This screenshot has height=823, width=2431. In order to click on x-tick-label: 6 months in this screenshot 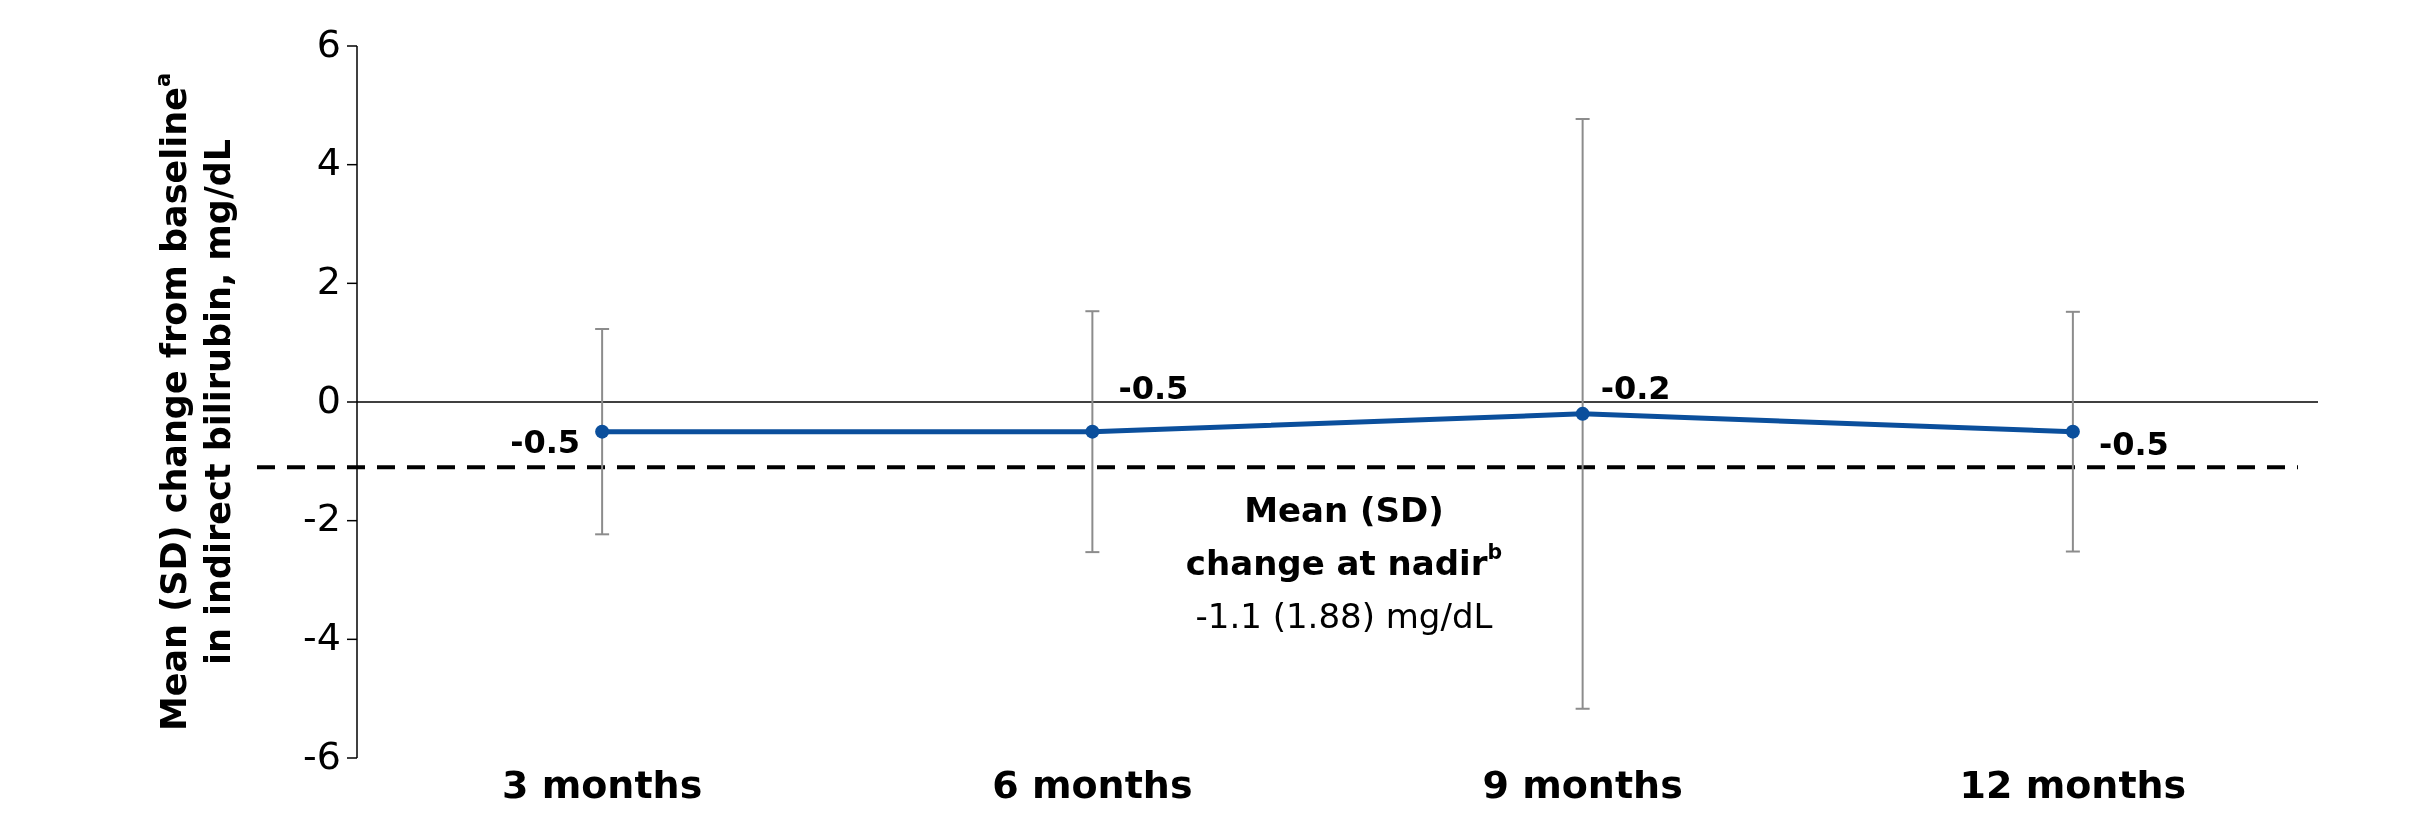, I will do `click(1092, 785)`.